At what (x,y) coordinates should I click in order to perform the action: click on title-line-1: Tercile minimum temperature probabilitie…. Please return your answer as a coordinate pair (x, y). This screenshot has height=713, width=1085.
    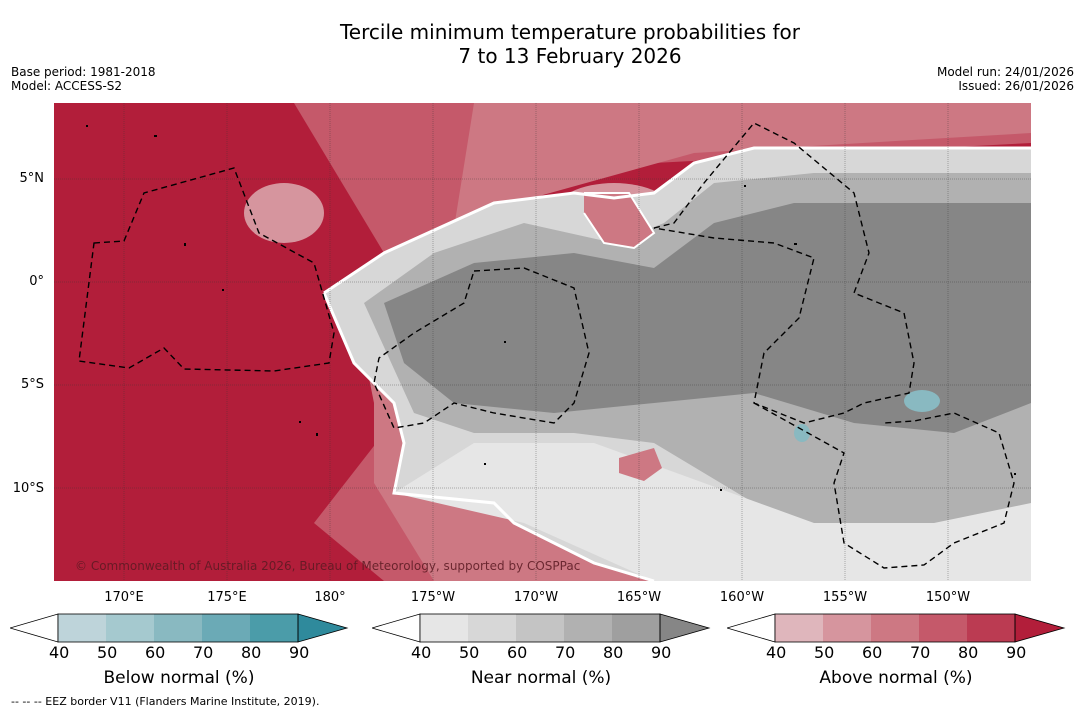
    Looking at the image, I should click on (570, 32).